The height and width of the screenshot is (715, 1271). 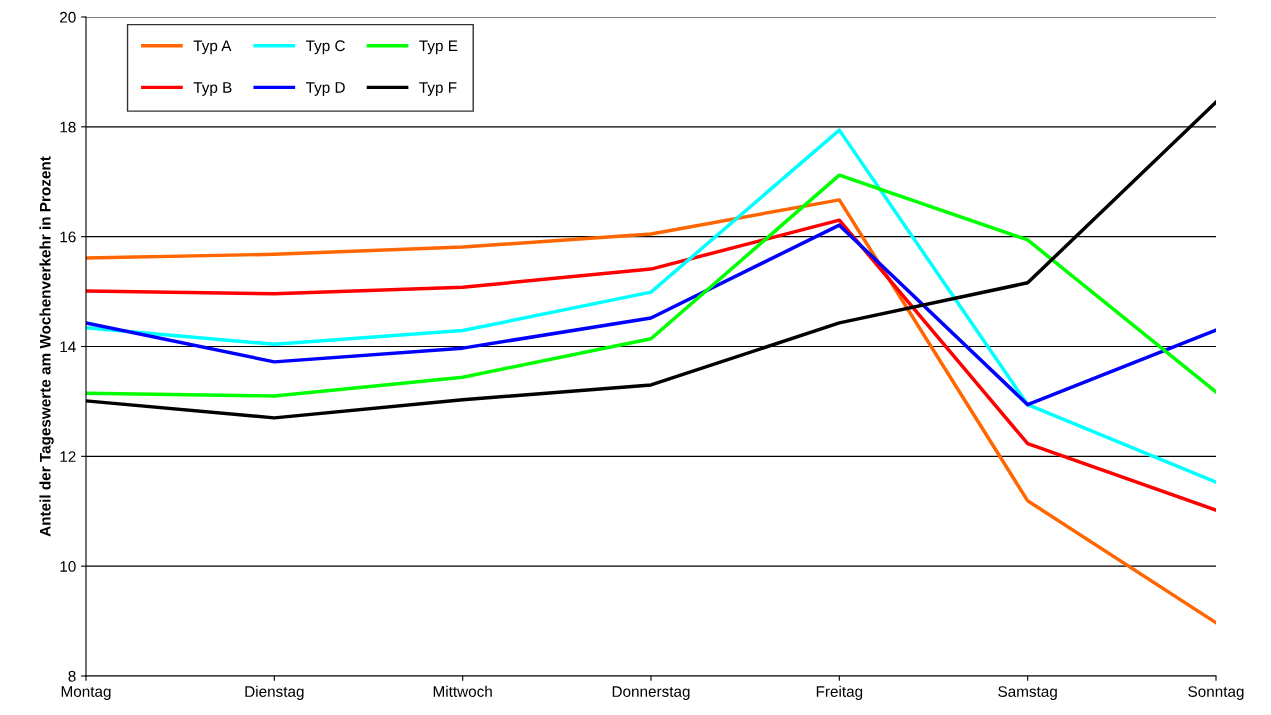 What do you see at coordinates (651, 693) in the screenshot?
I see `x-tick-label: Donnerstag` at bounding box center [651, 693].